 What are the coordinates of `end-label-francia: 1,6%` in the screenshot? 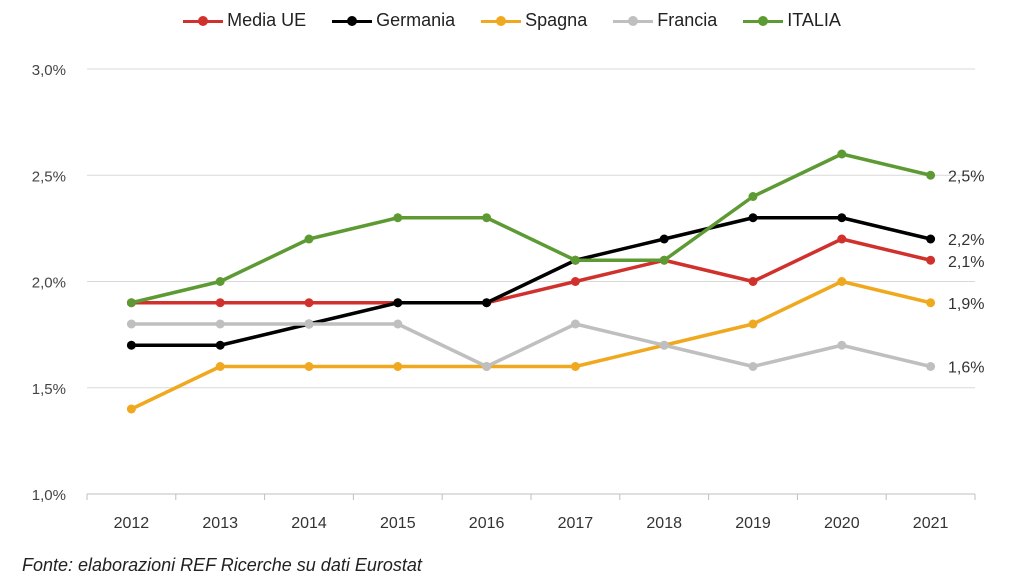 It's located at (966, 368).